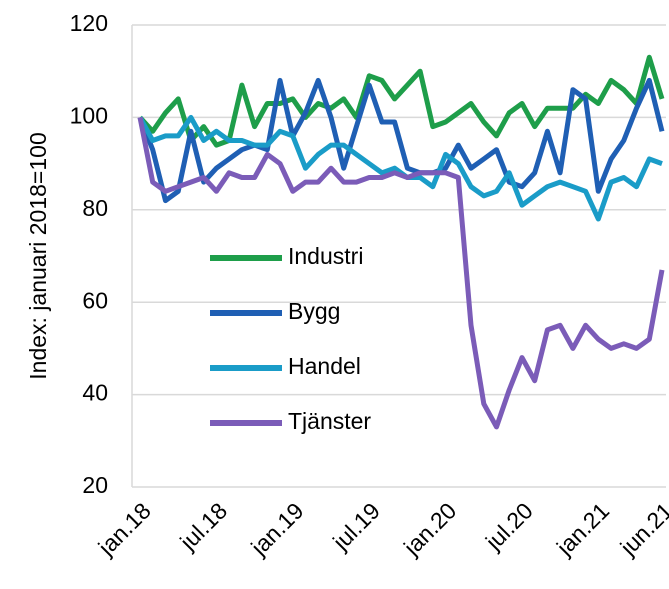 The width and height of the screenshot is (669, 589). Describe the element at coordinates (324, 366) in the screenshot. I see `legend-label: Handel` at that location.